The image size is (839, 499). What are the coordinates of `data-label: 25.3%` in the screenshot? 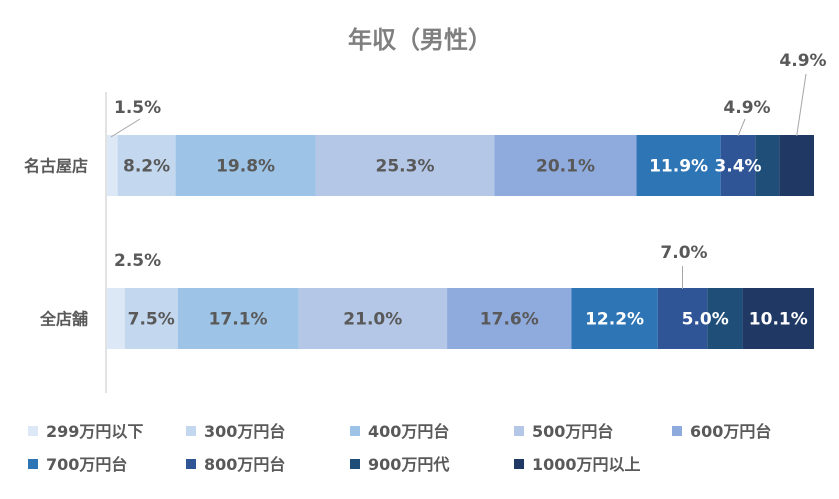 It's located at (405, 167).